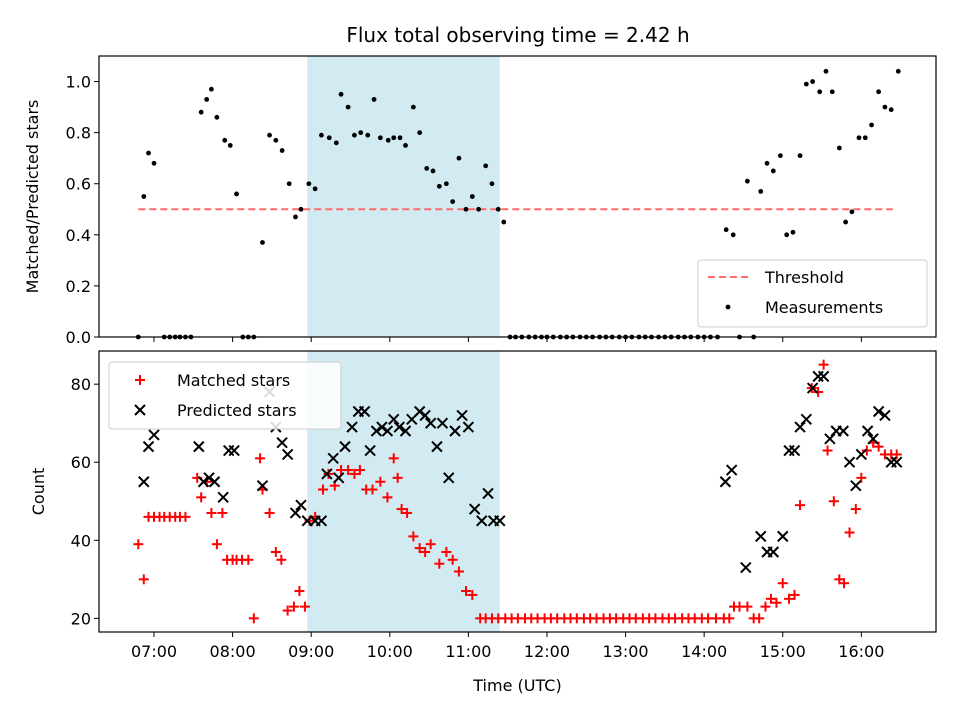  Describe the element at coordinates (233, 380) in the screenshot. I see `legend-matched-label: Matched stars` at that location.